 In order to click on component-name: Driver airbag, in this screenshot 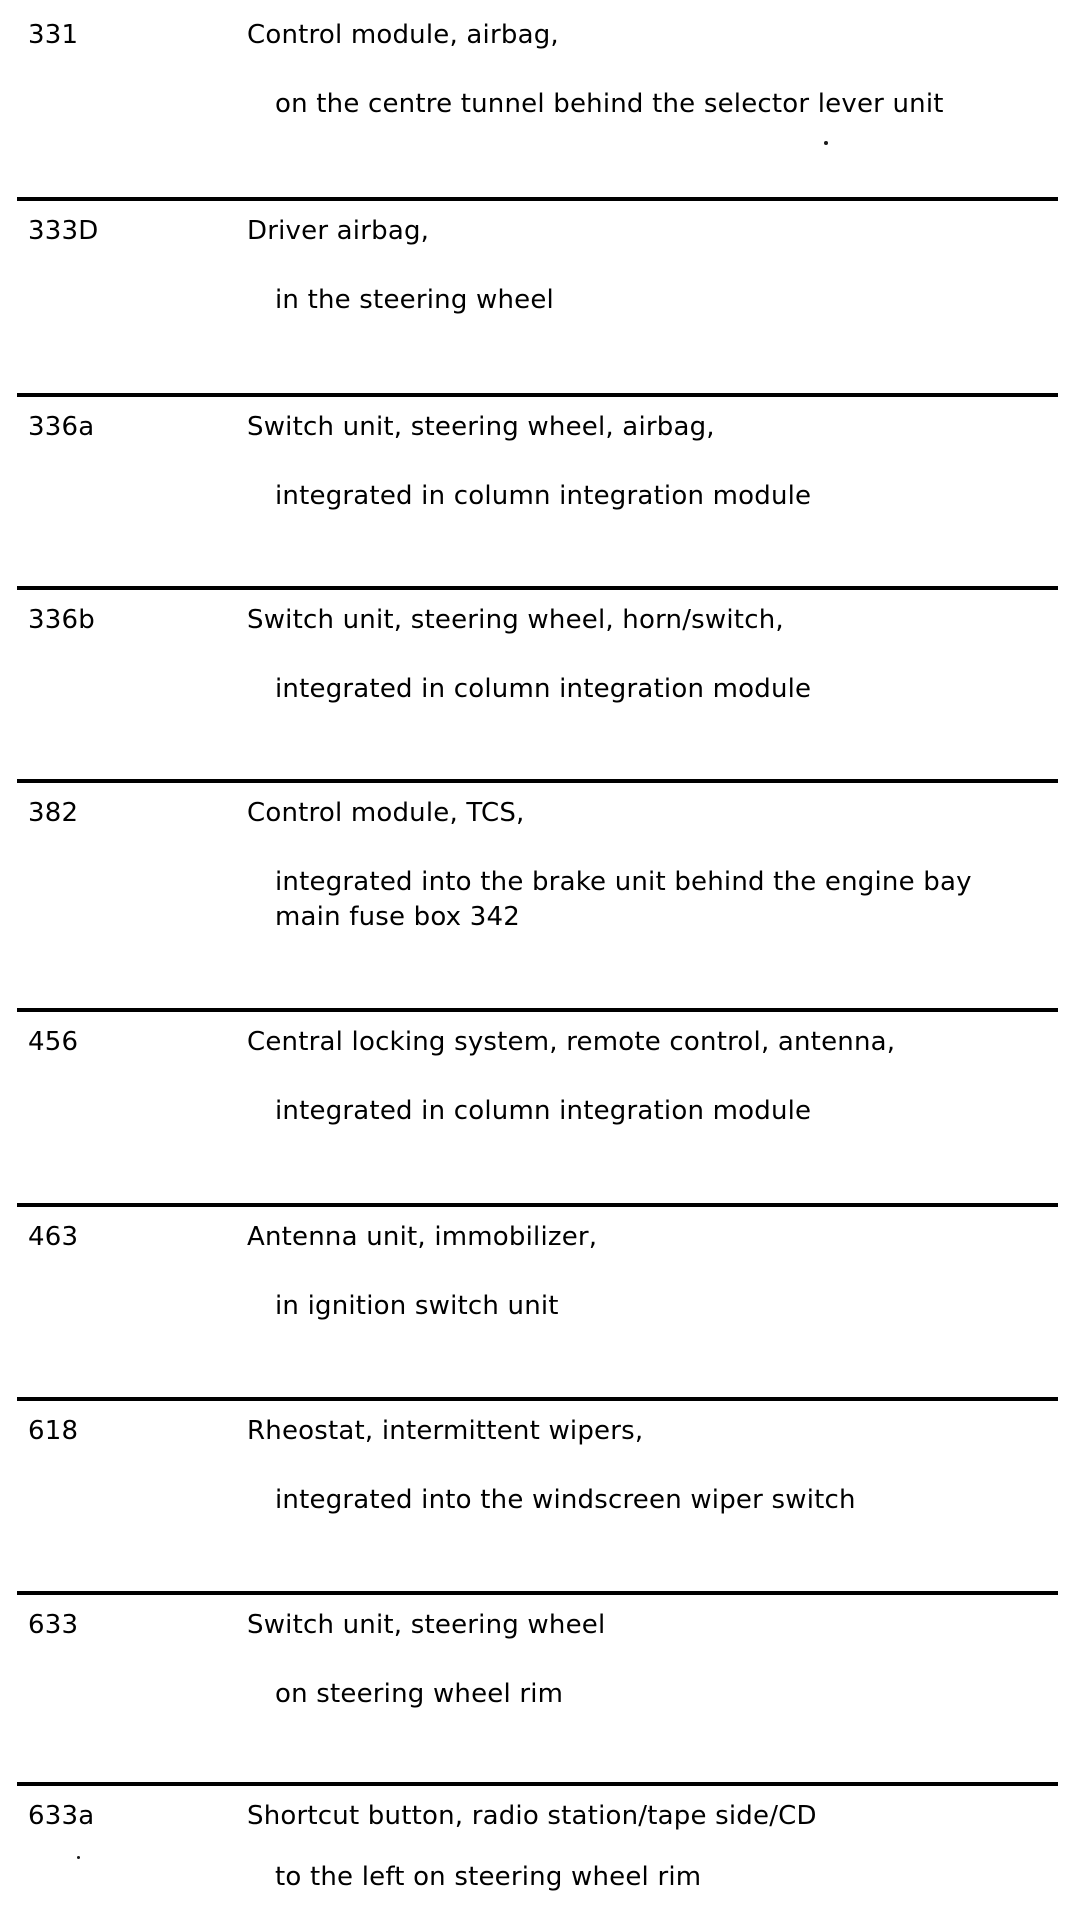, I will do `click(338, 231)`.